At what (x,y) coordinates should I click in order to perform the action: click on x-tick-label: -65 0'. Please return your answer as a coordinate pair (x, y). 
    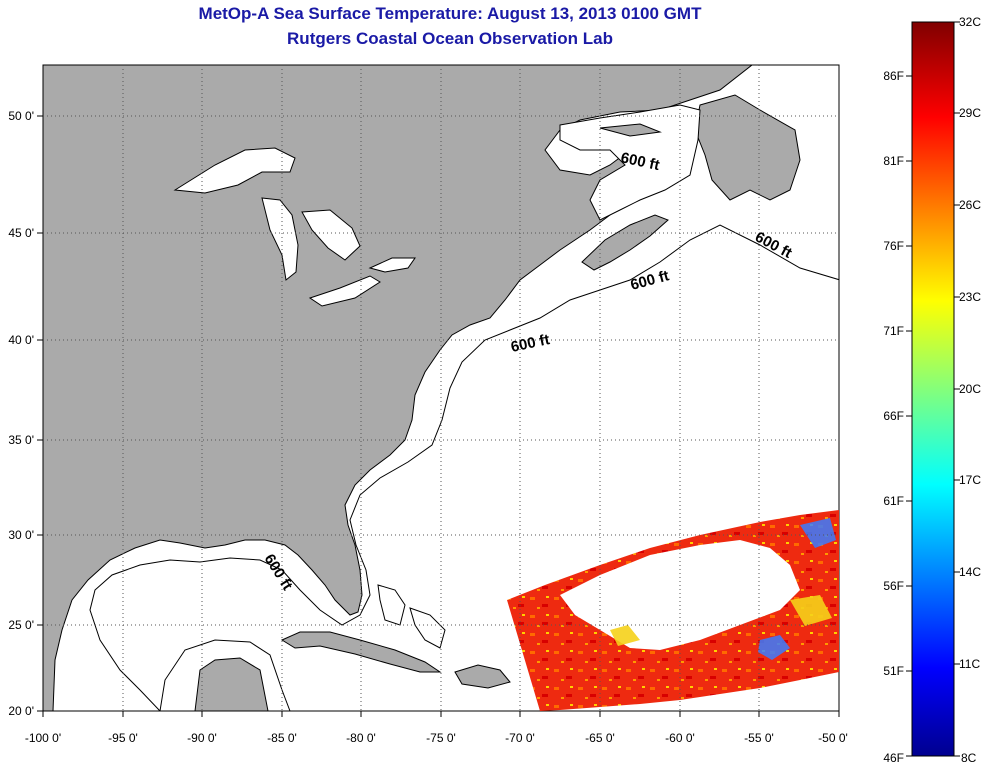
    Looking at the image, I should click on (600, 738).